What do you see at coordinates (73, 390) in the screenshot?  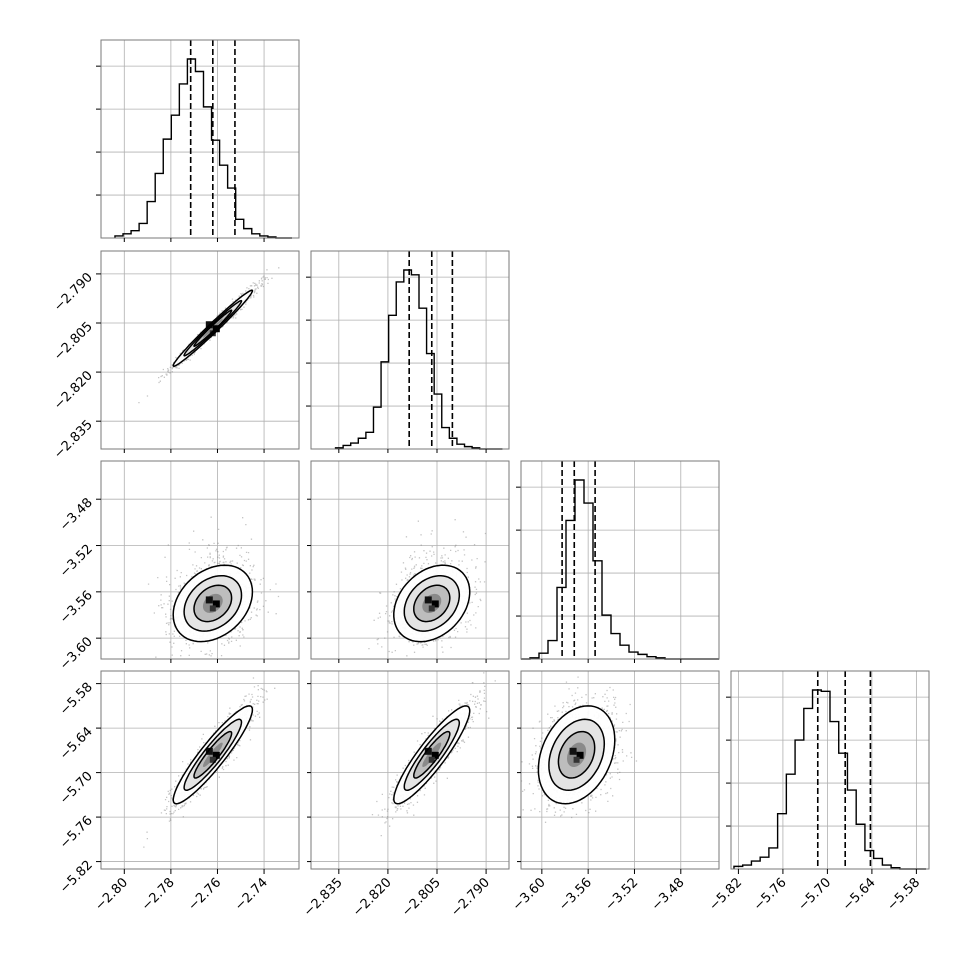 I see `y-tick-label: −2.820` at bounding box center [73, 390].